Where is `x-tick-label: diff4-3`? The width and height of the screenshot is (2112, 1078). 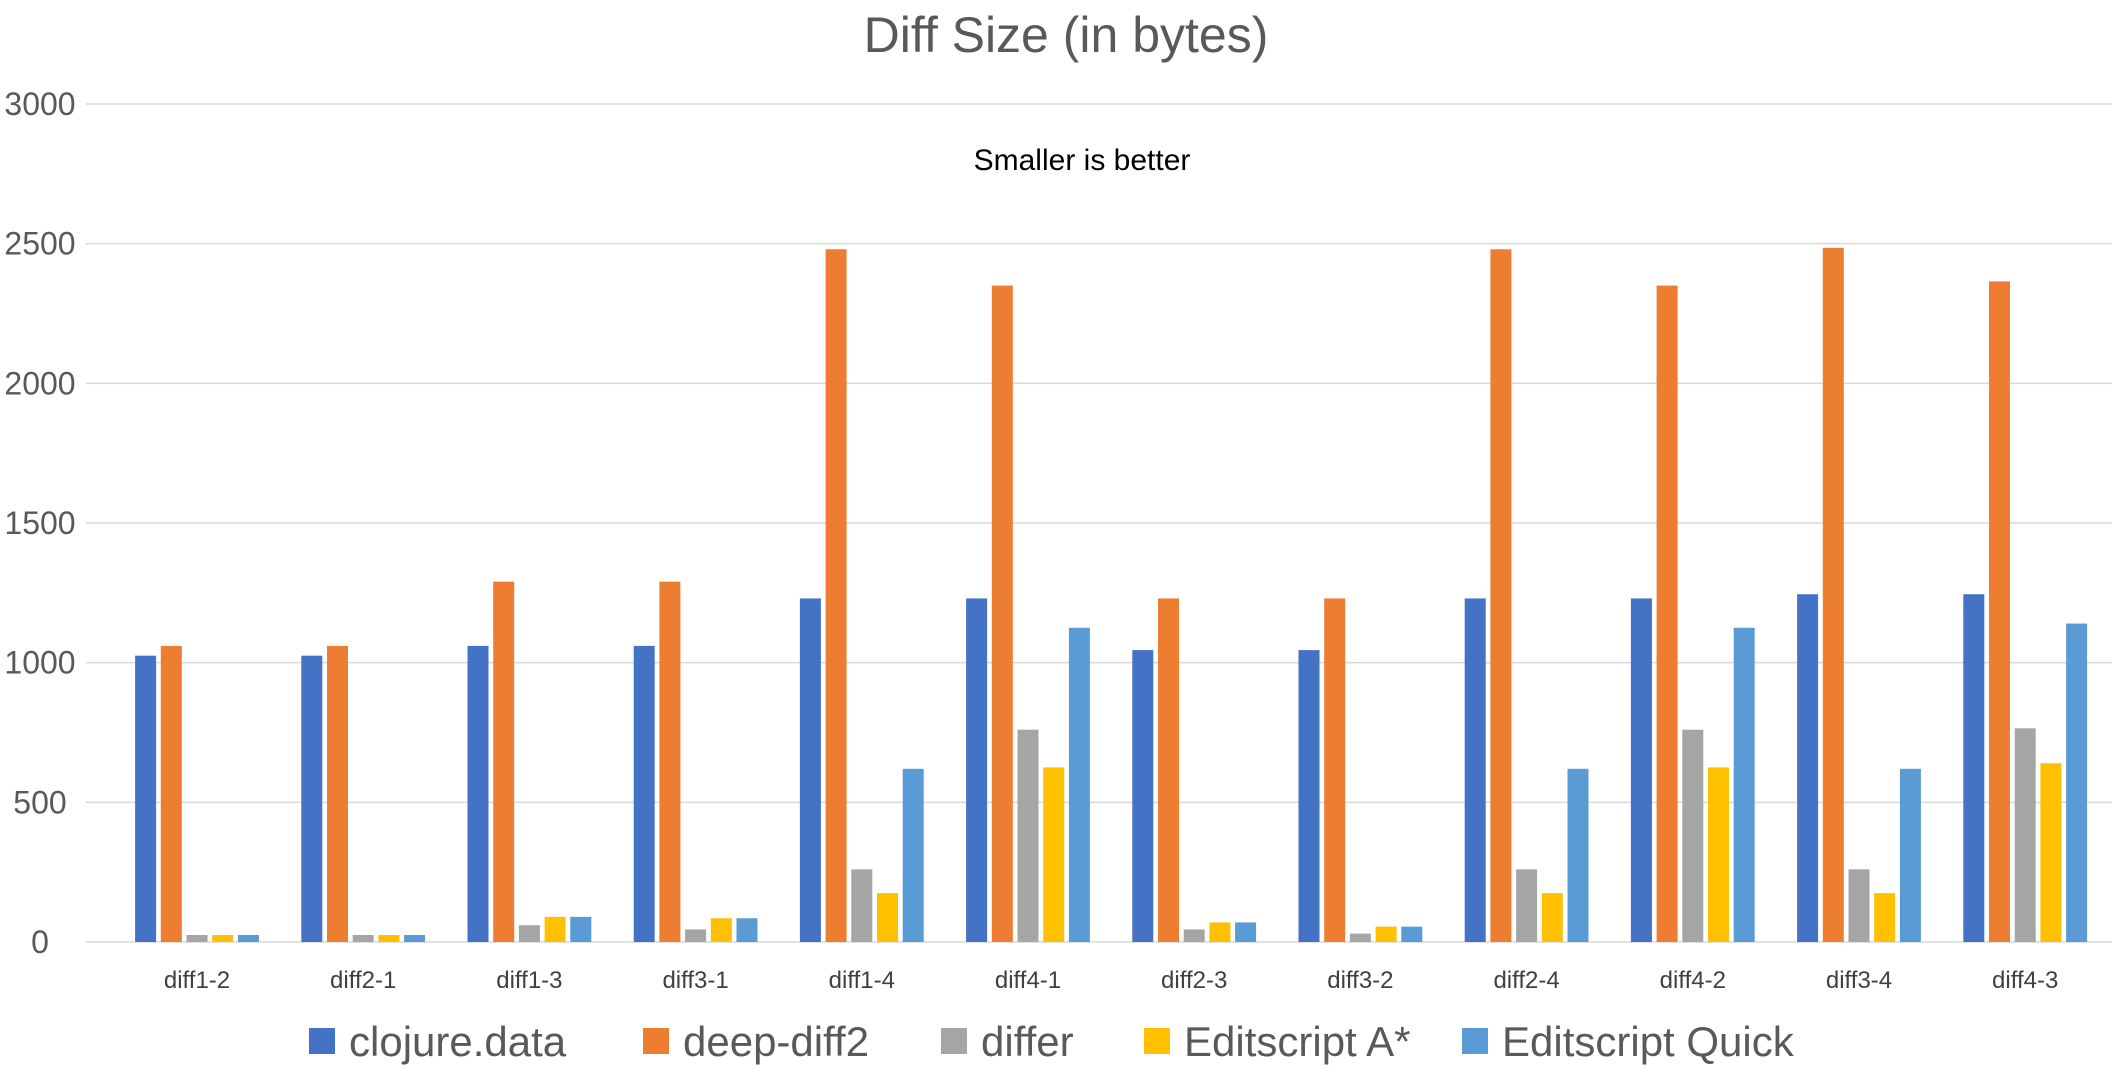
x-tick-label: diff4-3 is located at coordinates (2025, 980).